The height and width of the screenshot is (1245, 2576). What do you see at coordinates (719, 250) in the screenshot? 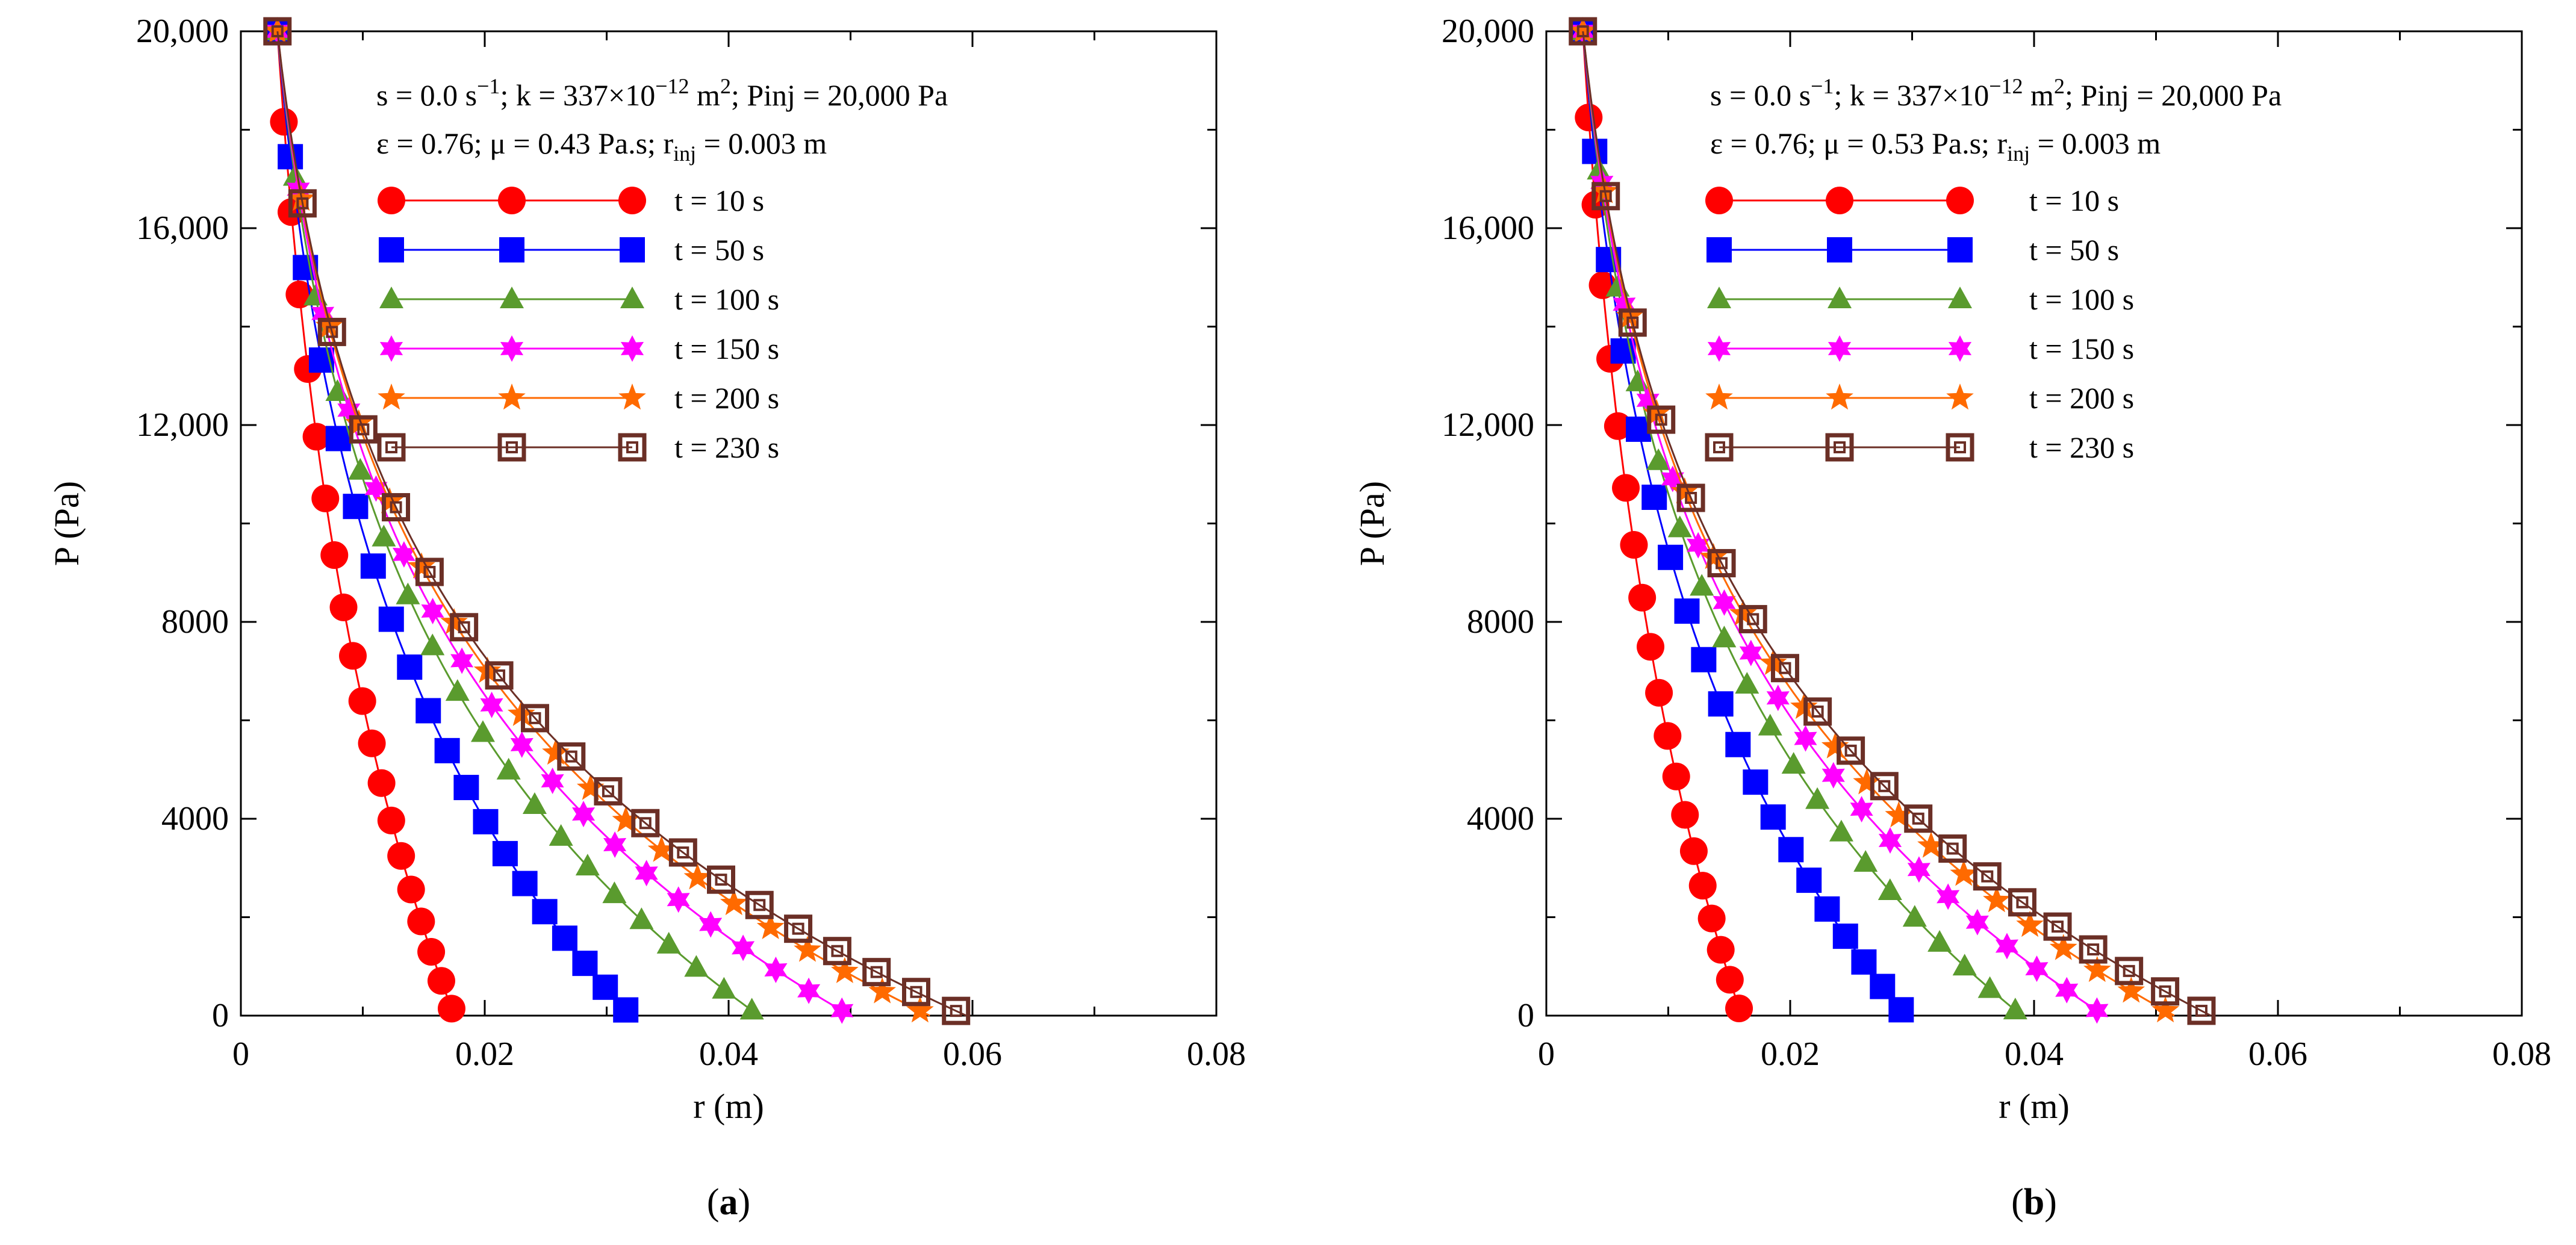
I see `legend-label: t = 50 s` at bounding box center [719, 250].